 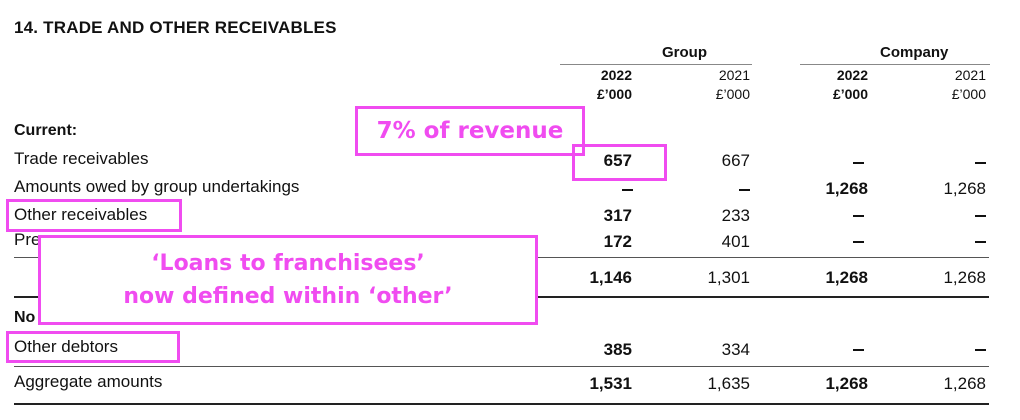 What do you see at coordinates (744, 190) in the screenshot?
I see `group-undertakings-g2021-dash` at bounding box center [744, 190].